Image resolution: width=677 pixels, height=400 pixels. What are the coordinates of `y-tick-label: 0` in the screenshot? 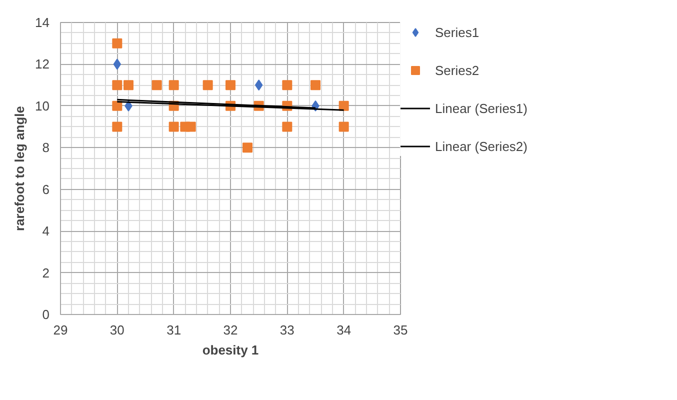 It's located at (46, 314).